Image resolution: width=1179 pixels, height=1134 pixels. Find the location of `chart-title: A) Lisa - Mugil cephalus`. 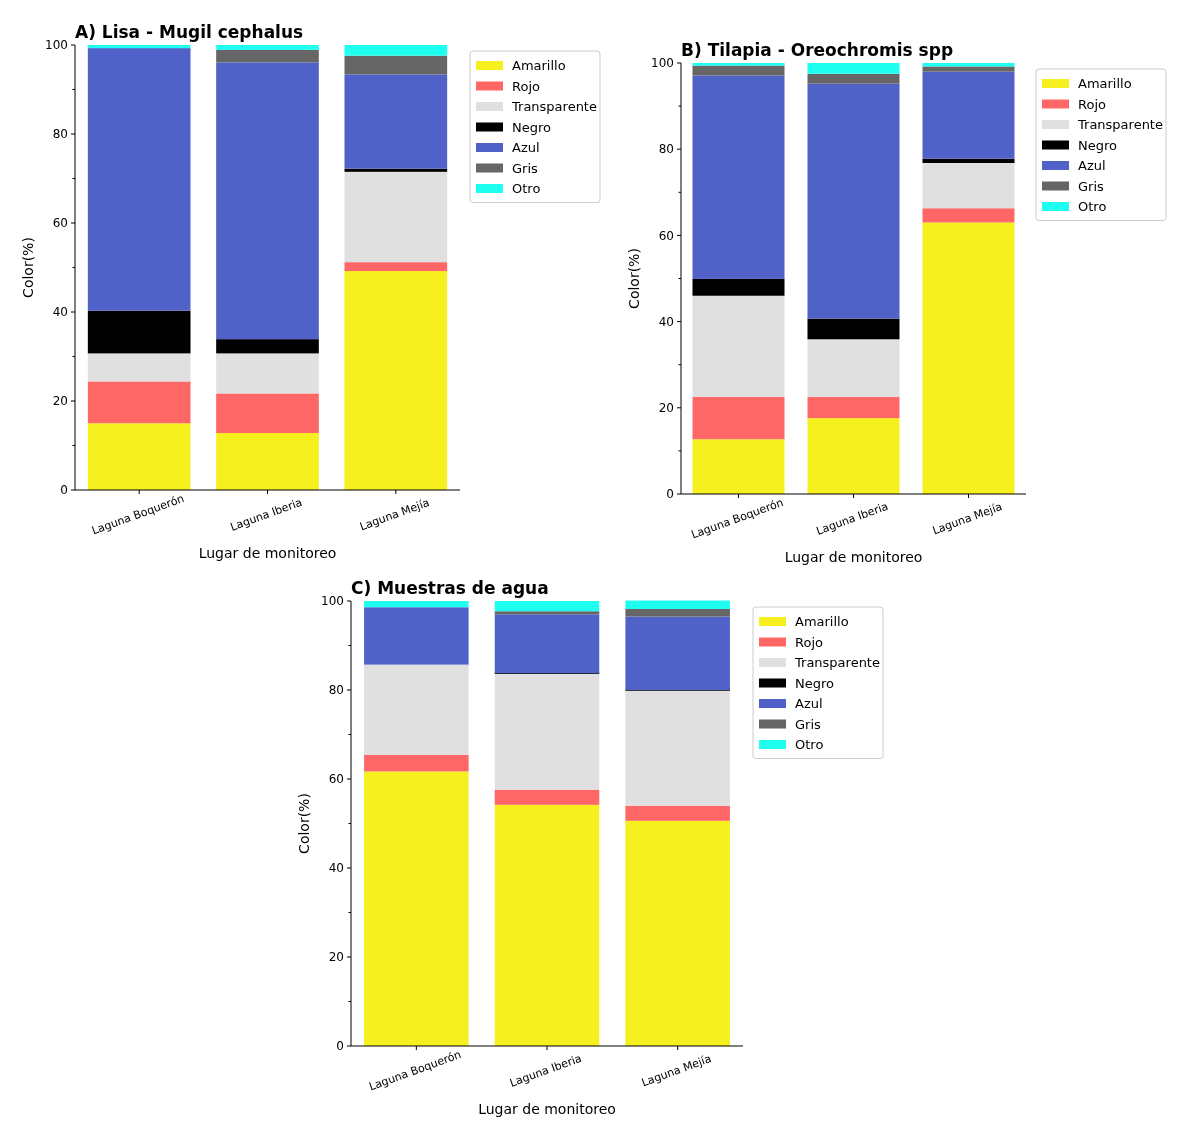

chart-title: A) Lisa - Mugil cephalus is located at coordinates (189, 32).